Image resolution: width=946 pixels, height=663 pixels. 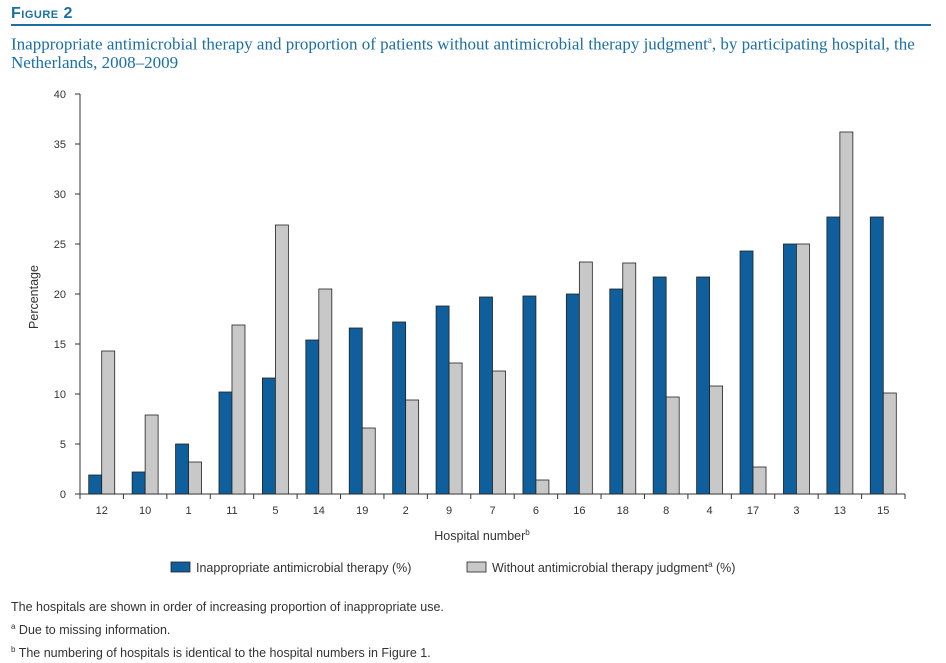 I want to click on figure-divider, so click(x=471, y=25).